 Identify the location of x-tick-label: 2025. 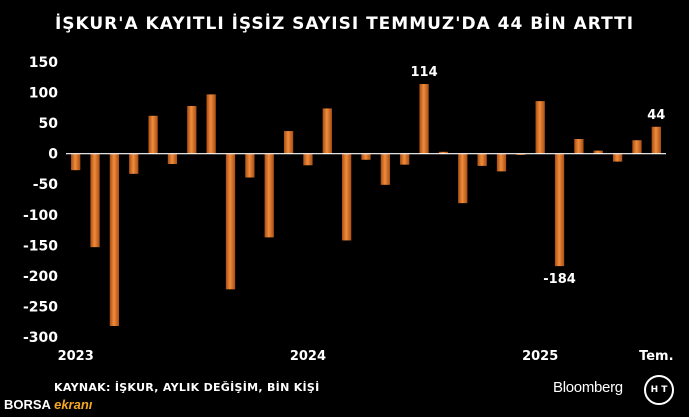
(540, 356).